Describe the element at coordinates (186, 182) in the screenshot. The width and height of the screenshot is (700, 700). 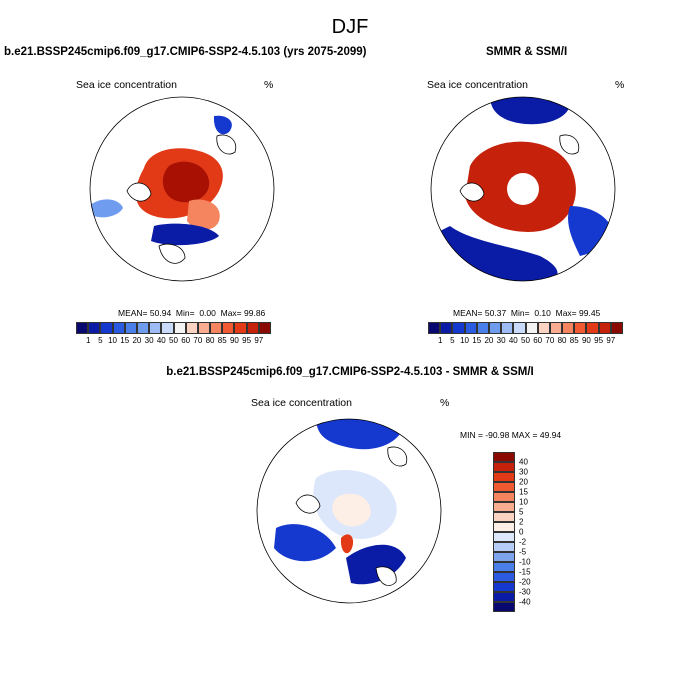
I see `panel-1-ice-dark` at that location.